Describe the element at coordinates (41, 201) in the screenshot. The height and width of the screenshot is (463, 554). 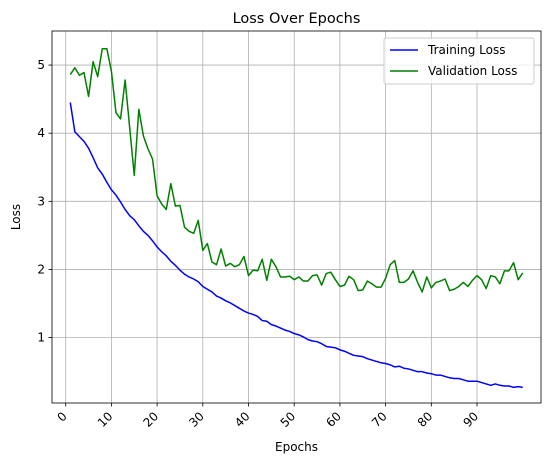
I see `y-tick-label: 3` at that location.